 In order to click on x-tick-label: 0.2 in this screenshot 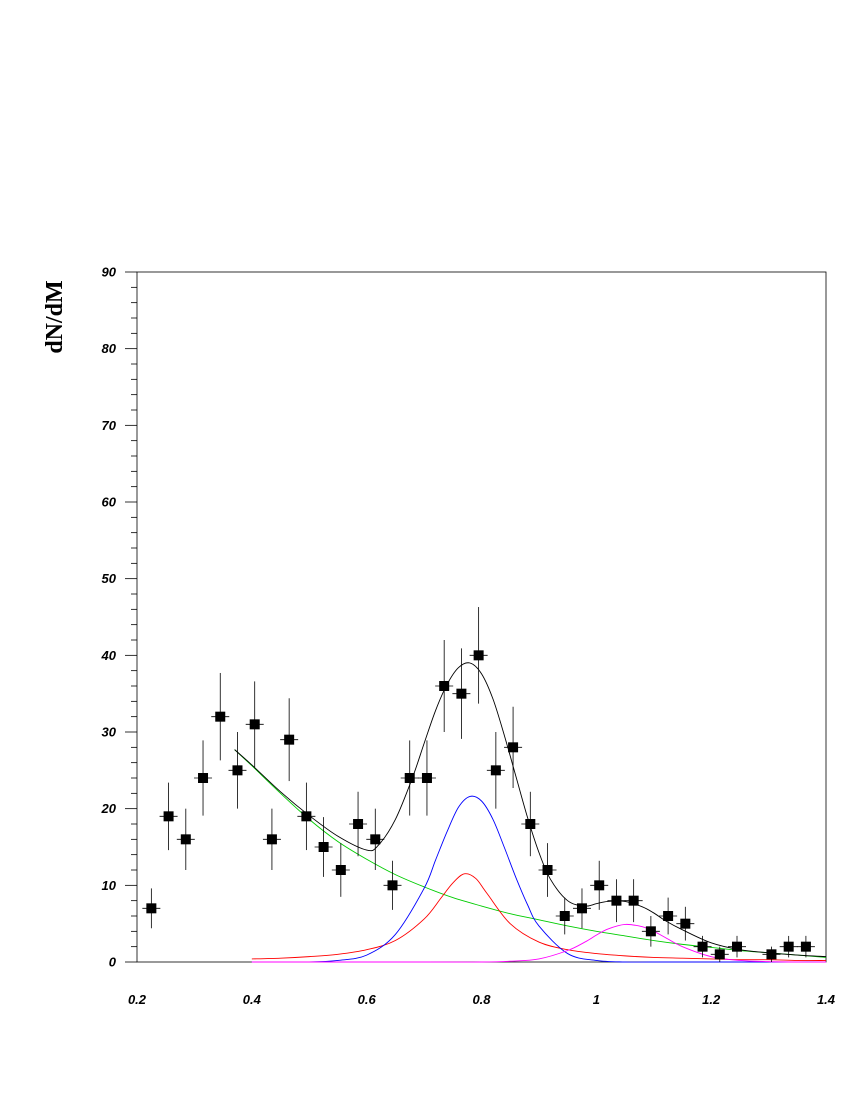, I will do `click(137, 999)`.